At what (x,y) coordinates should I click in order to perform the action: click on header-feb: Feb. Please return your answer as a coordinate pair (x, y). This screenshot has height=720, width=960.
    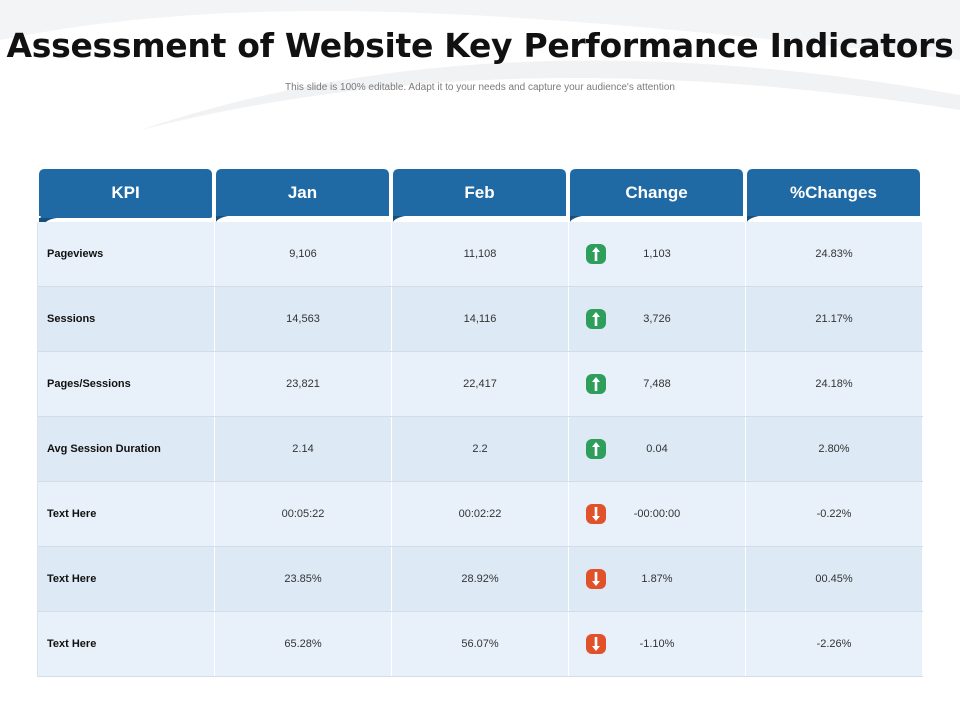
    Looking at the image, I should click on (479, 195).